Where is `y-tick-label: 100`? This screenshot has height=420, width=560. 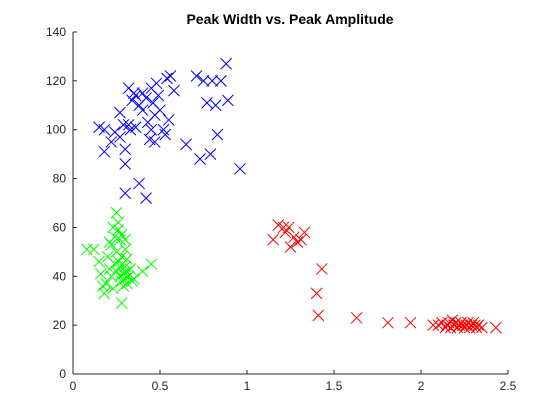 y-tick-label: 100 is located at coordinates (56, 130).